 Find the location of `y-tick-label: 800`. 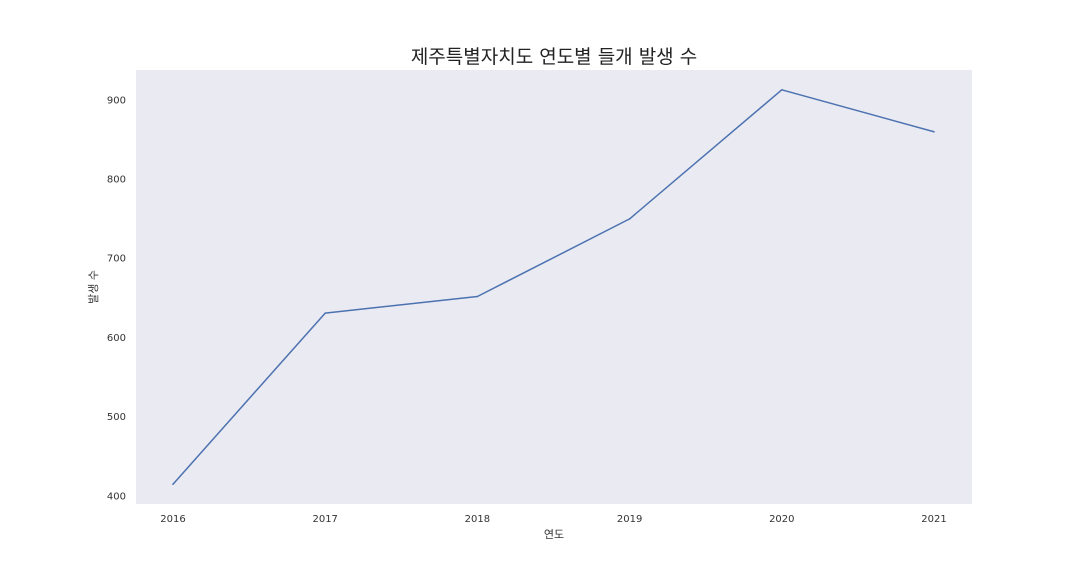

y-tick-label: 800 is located at coordinates (116, 180).